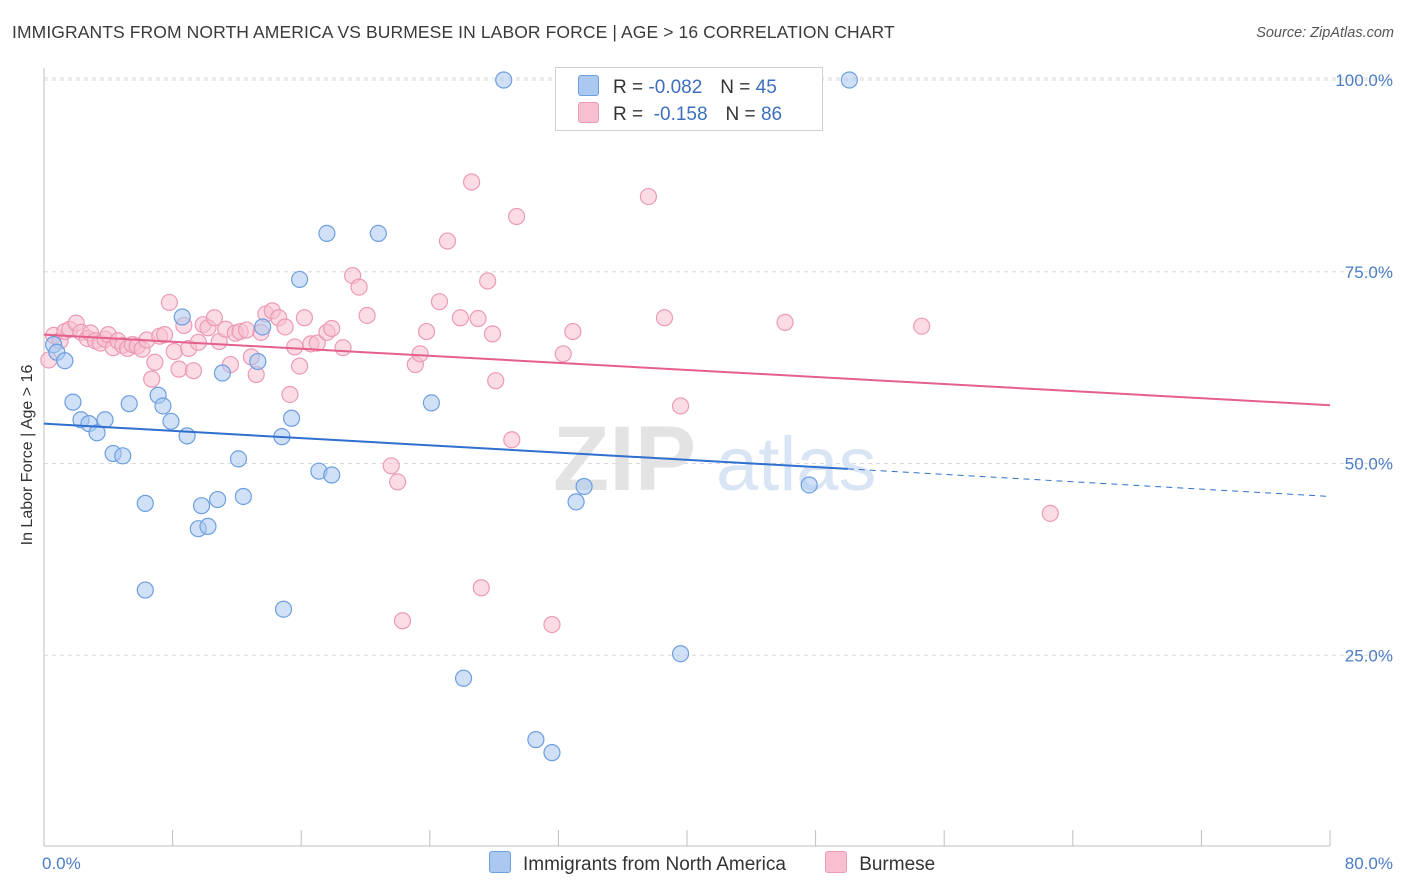 The width and height of the screenshot is (1406, 892). I want to click on y-tick-label: 75.0%, so click(1369, 272).